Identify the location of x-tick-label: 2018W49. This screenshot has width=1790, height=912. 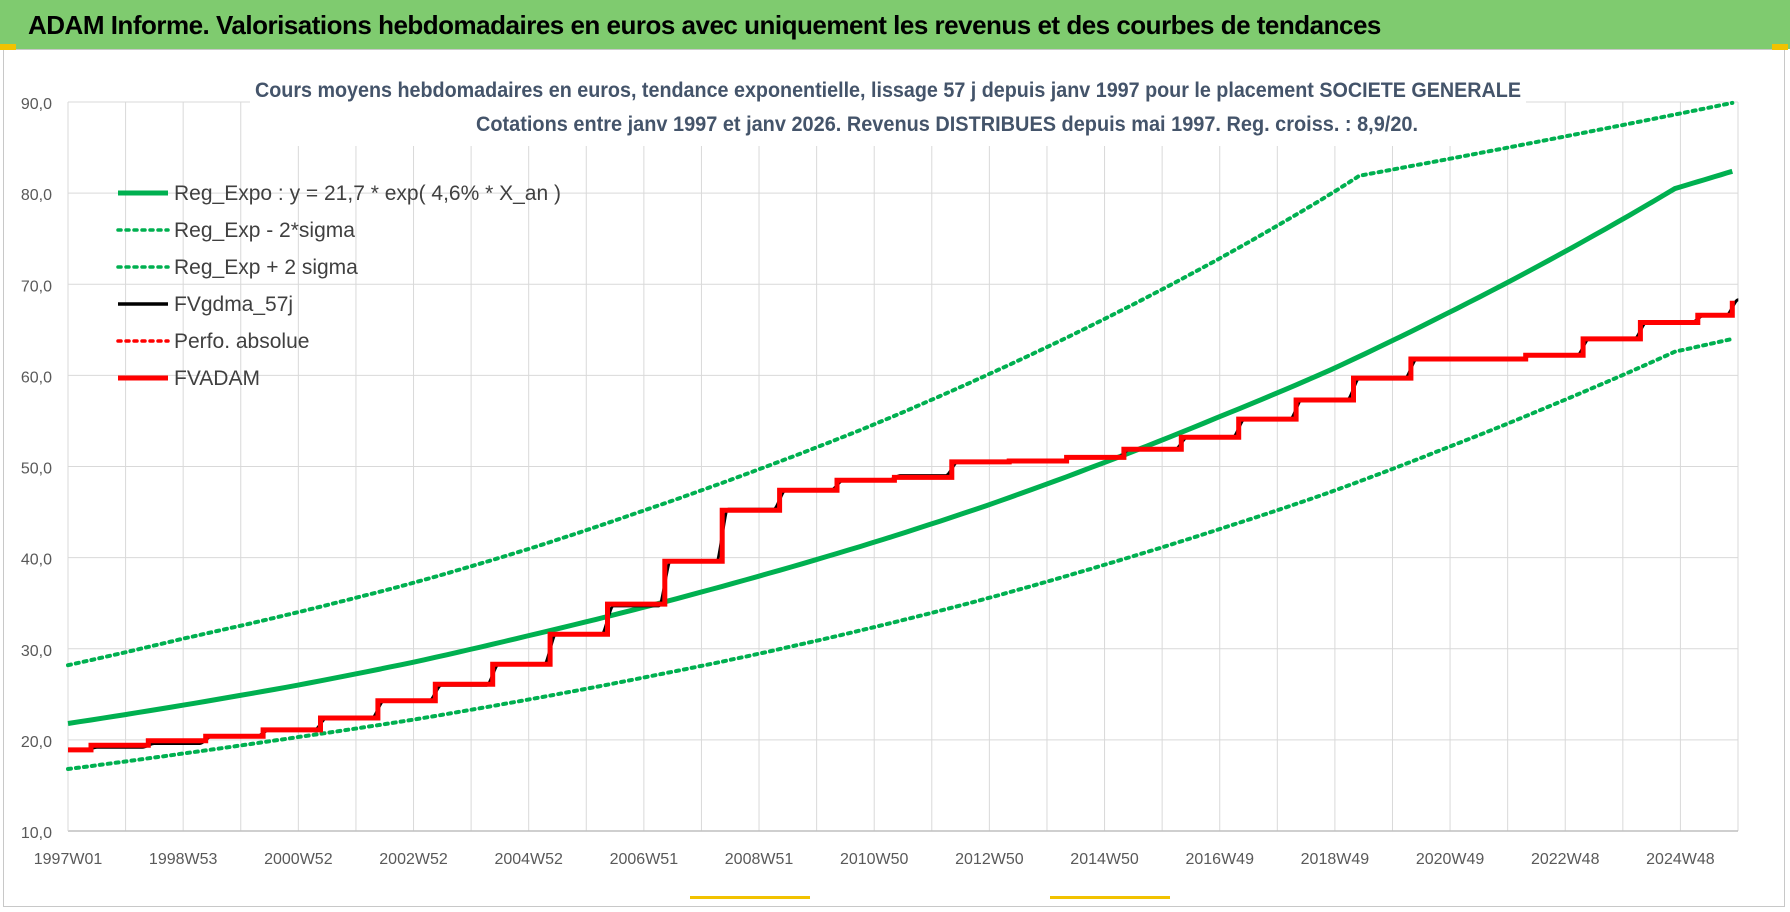
(1335, 859).